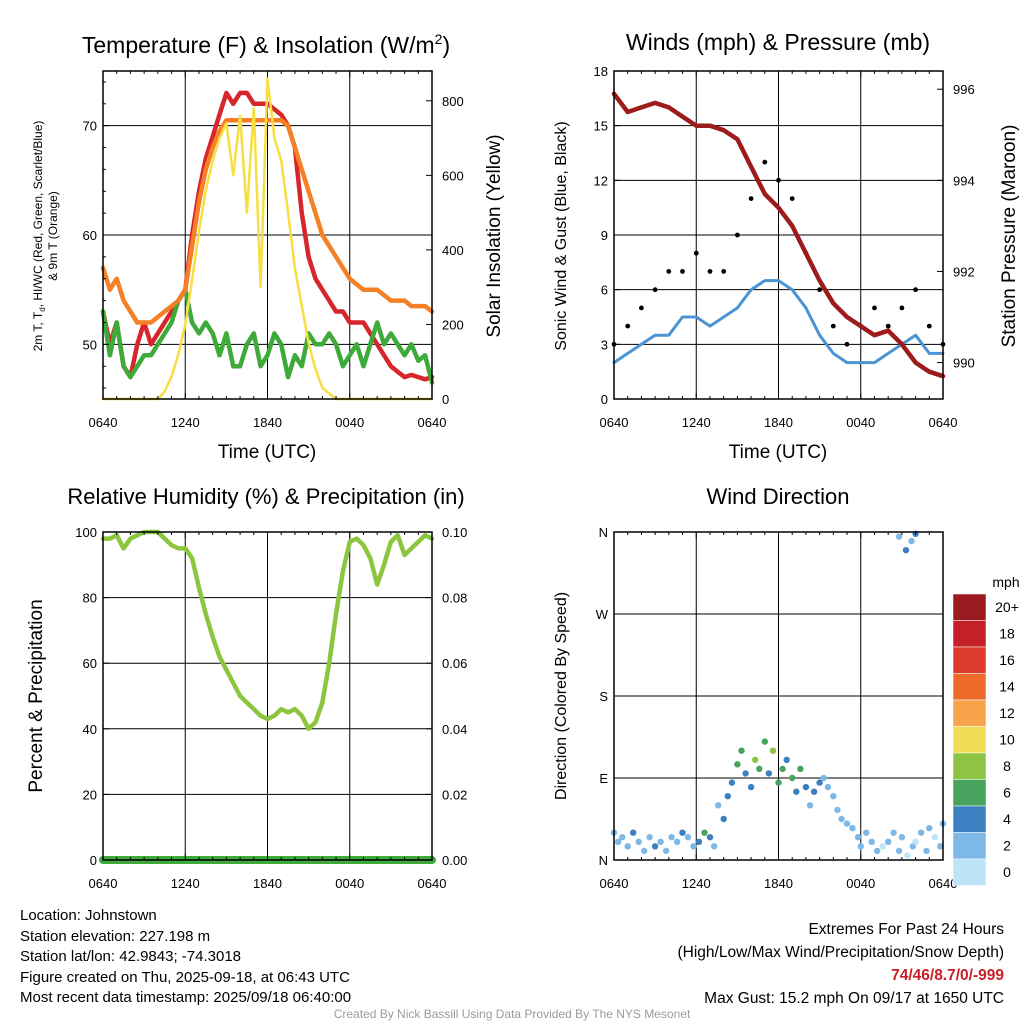 This screenshot has height=1024, width=1024. What do you see at coordinates (453, 324) in the screenshot?
I see `y2-tick-label: 200` at bounding box center [453, 324].